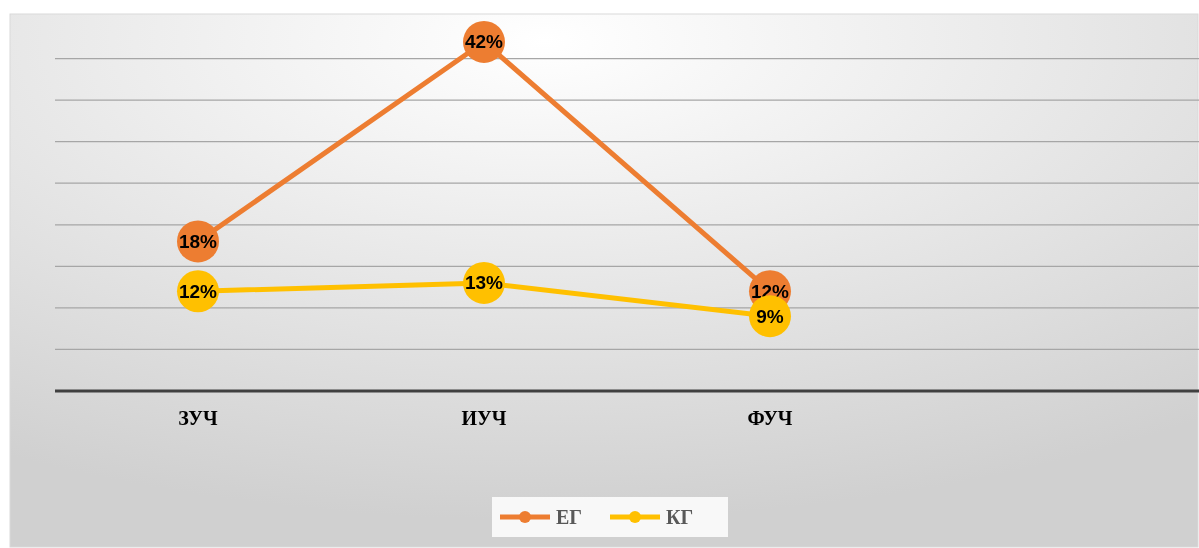 Image resolution: width=1199 pixels, height=548 pixels. Describe the element at coordinates (484, 42) in the screenshot. I see `data-label: 42%` at that location.